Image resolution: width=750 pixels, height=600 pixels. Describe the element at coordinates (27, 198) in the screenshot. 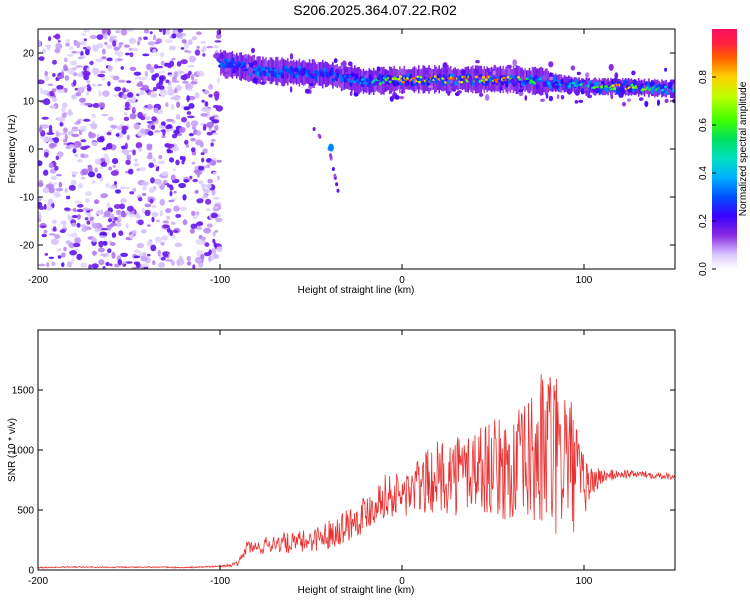

I see `y-tick-label: -10` at that location.